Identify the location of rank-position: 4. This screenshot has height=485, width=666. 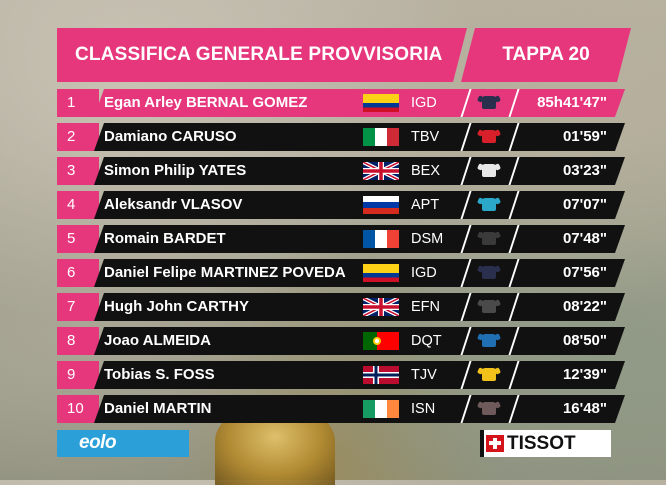
(78, 205).